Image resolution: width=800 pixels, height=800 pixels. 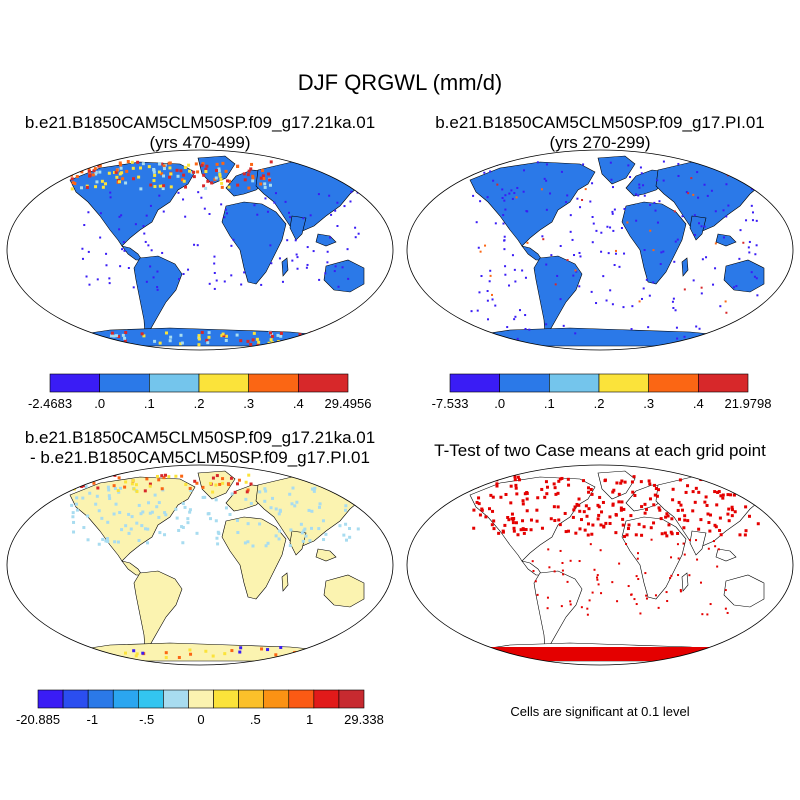 I want to click on map-border-diff, so click(x=200, y=565).